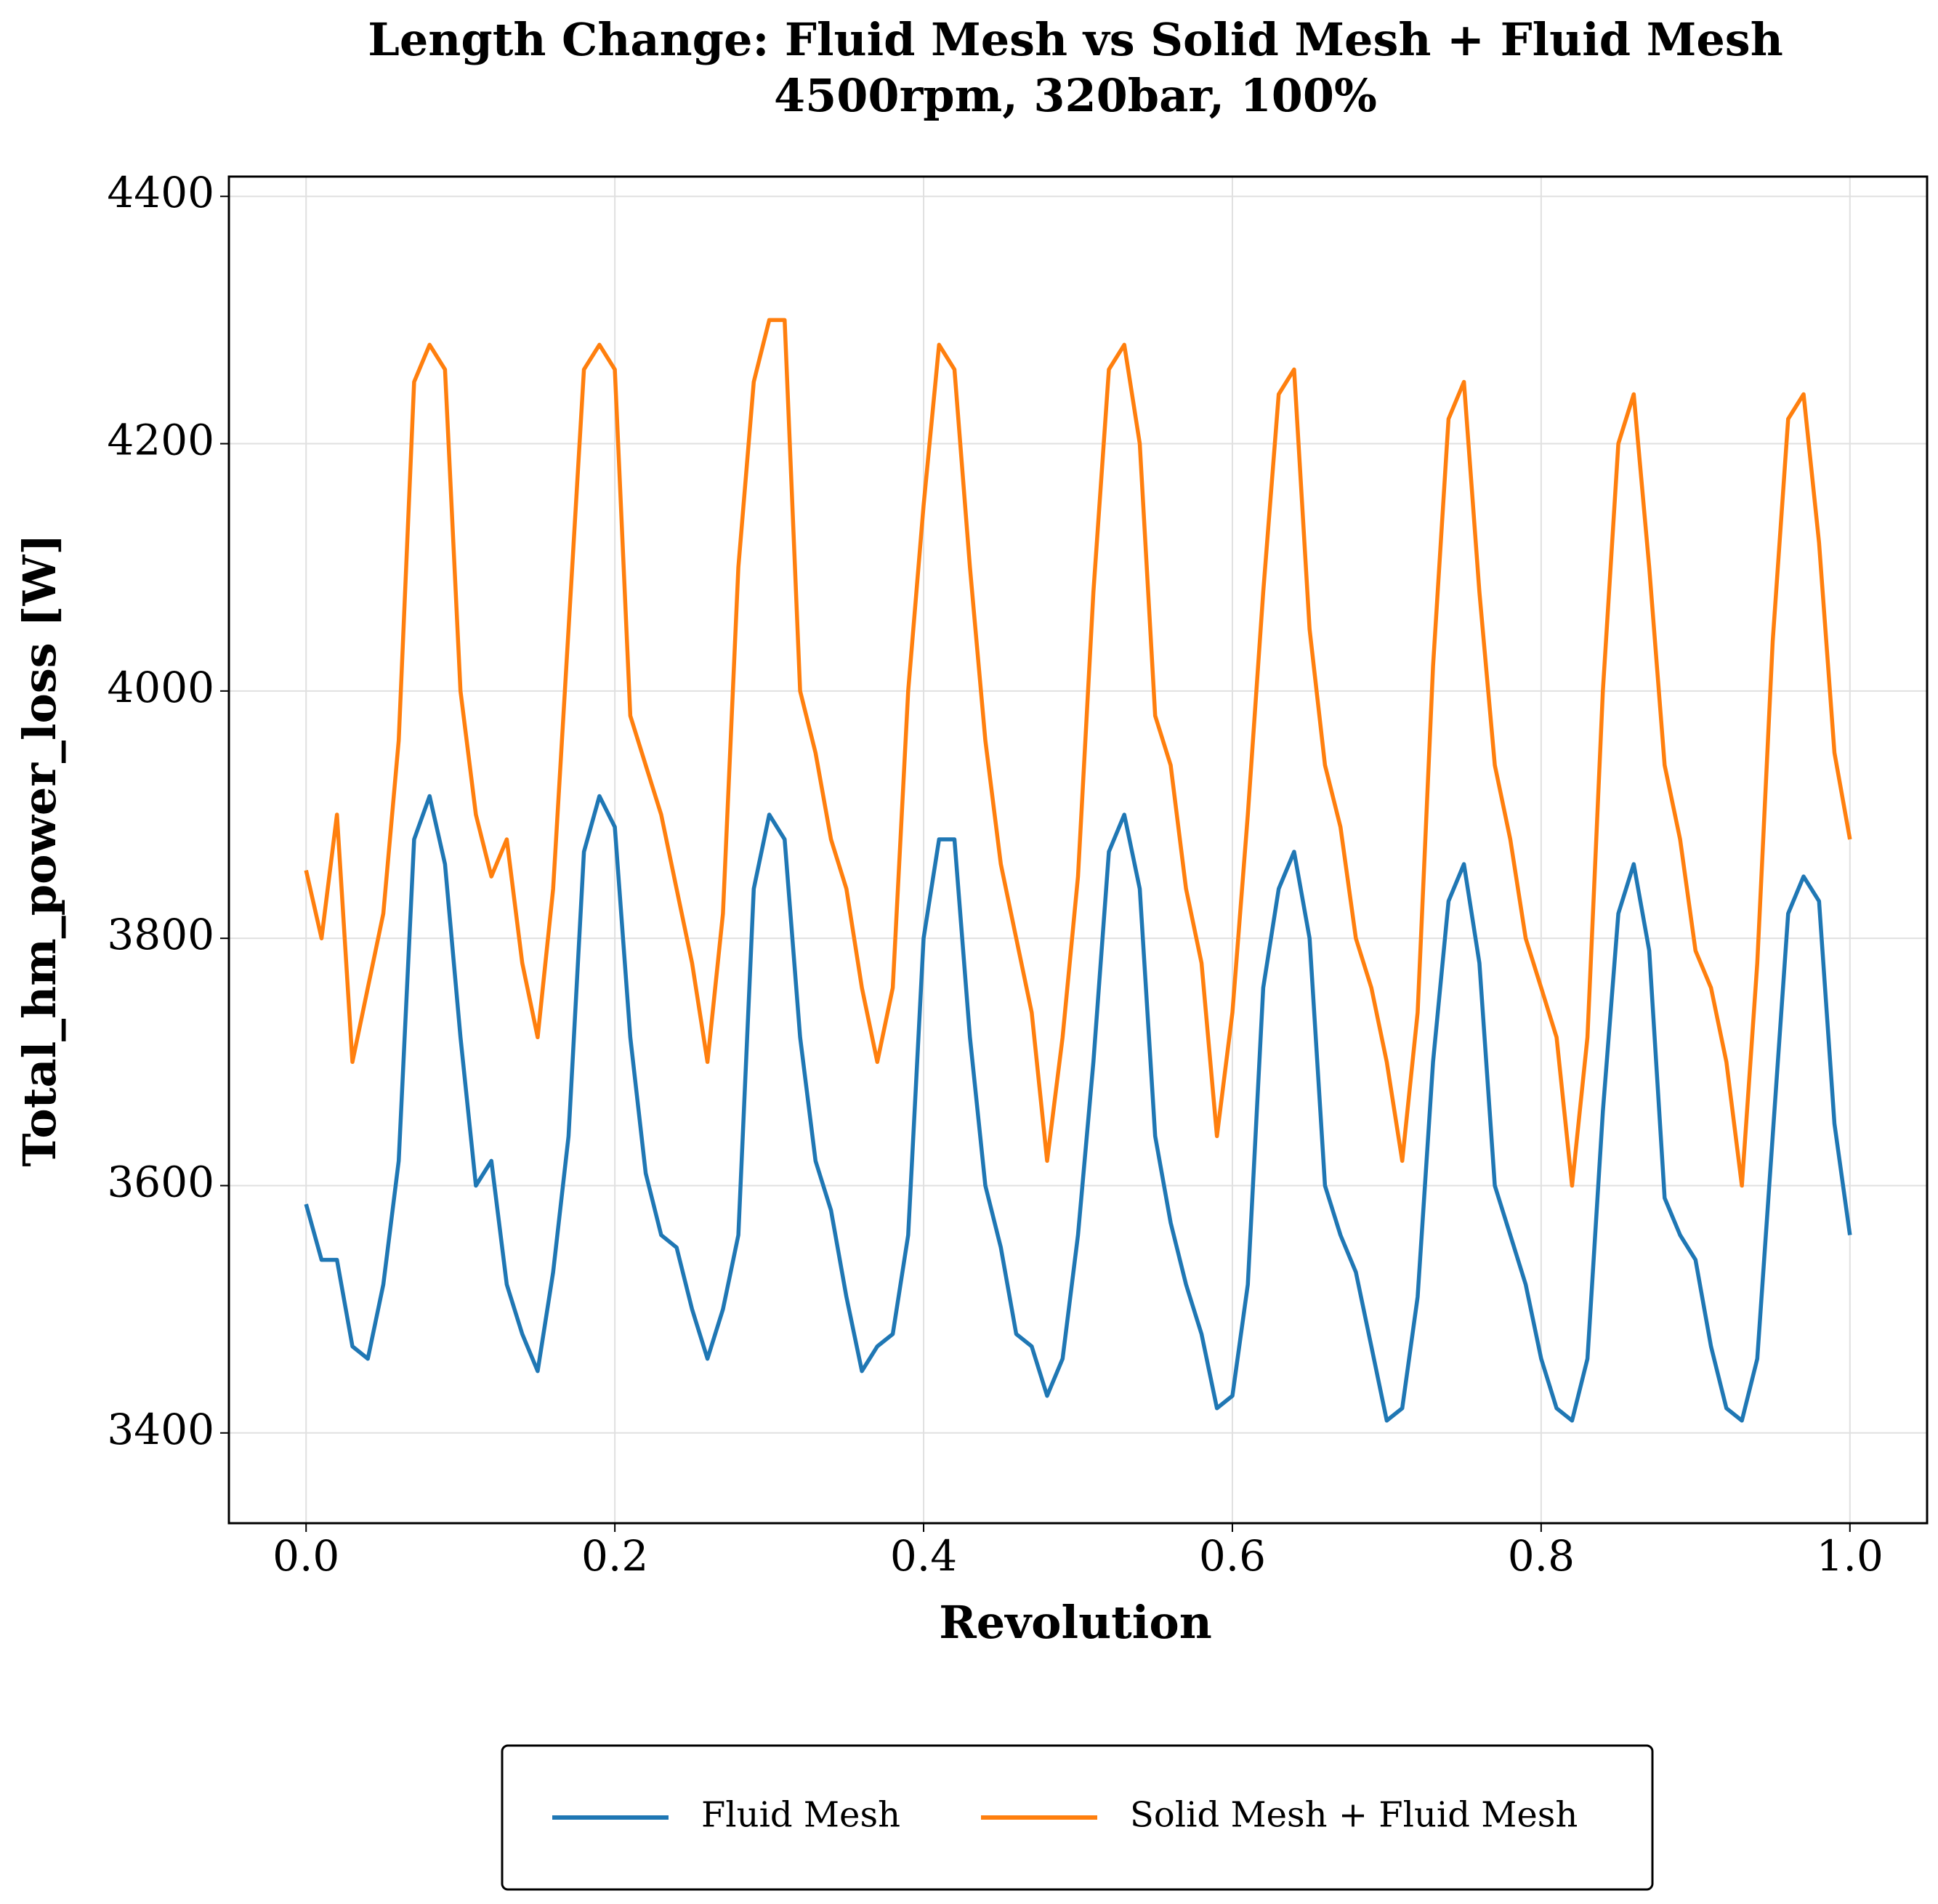  What do you see at coordinates (1075, 95) in the screenshot?
I see `chart-subtitle: 4500rpm, 320bar, 100%` at bounding box center [1075, 95].